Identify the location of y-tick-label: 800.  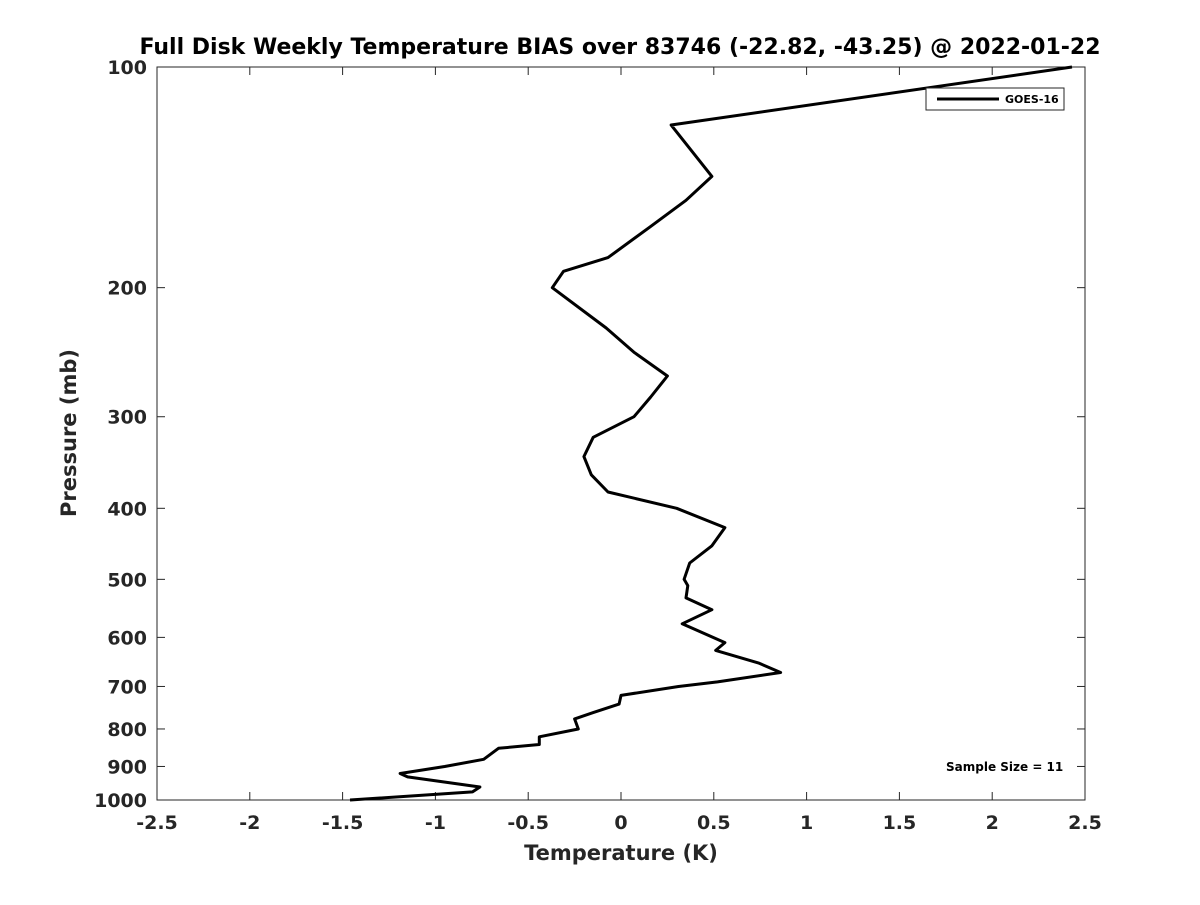
(127, 730).